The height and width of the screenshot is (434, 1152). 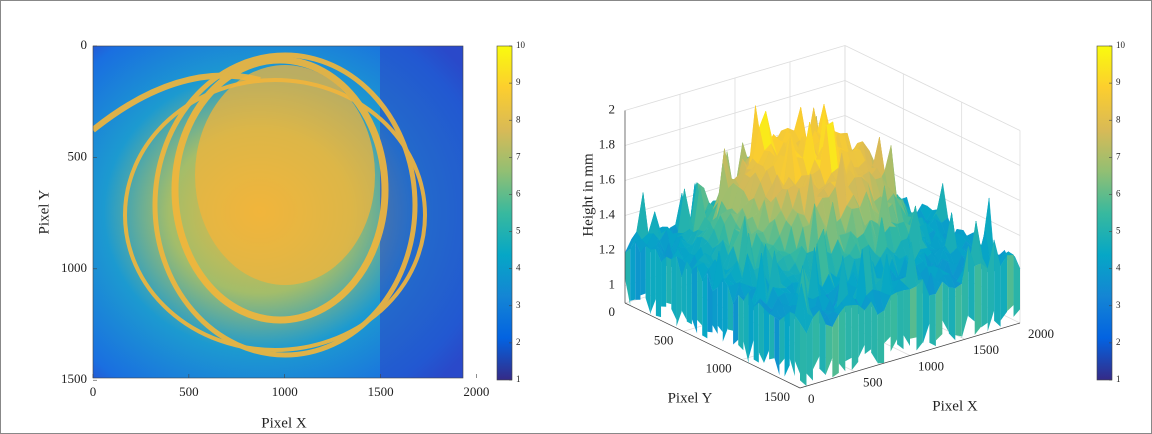 I want to click on z-tick-label: 2, so click(x=612, y=108).